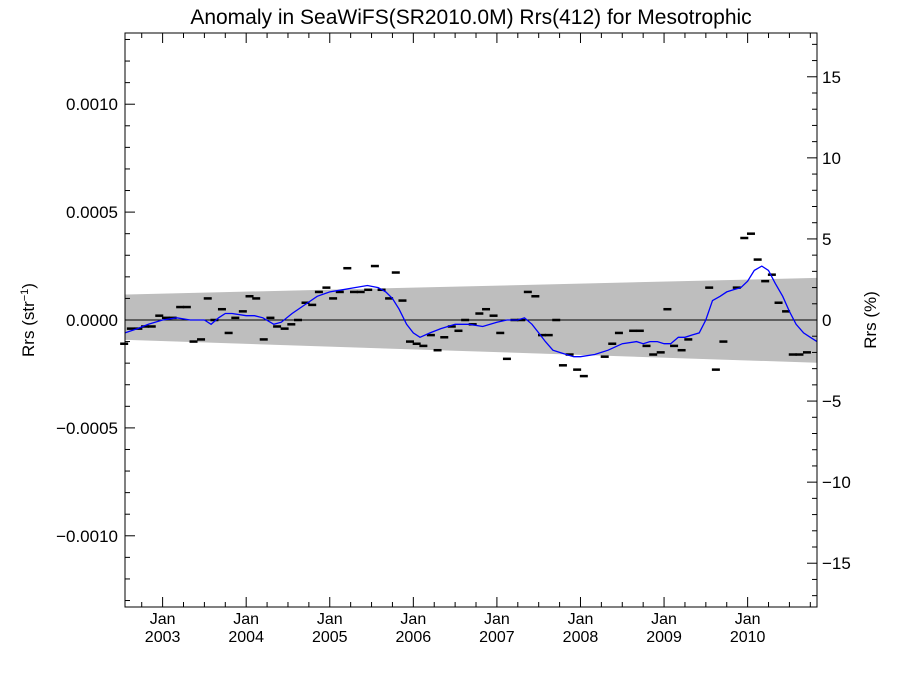  I want to click on y-left-tick-label: 0.0005, so click(92, 212).